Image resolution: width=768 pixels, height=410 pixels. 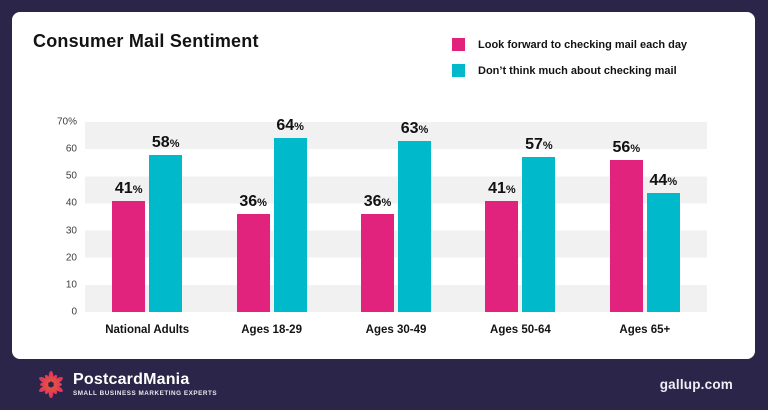 I want to click on source-credit: gallup.com, so click(x=696, y=384).